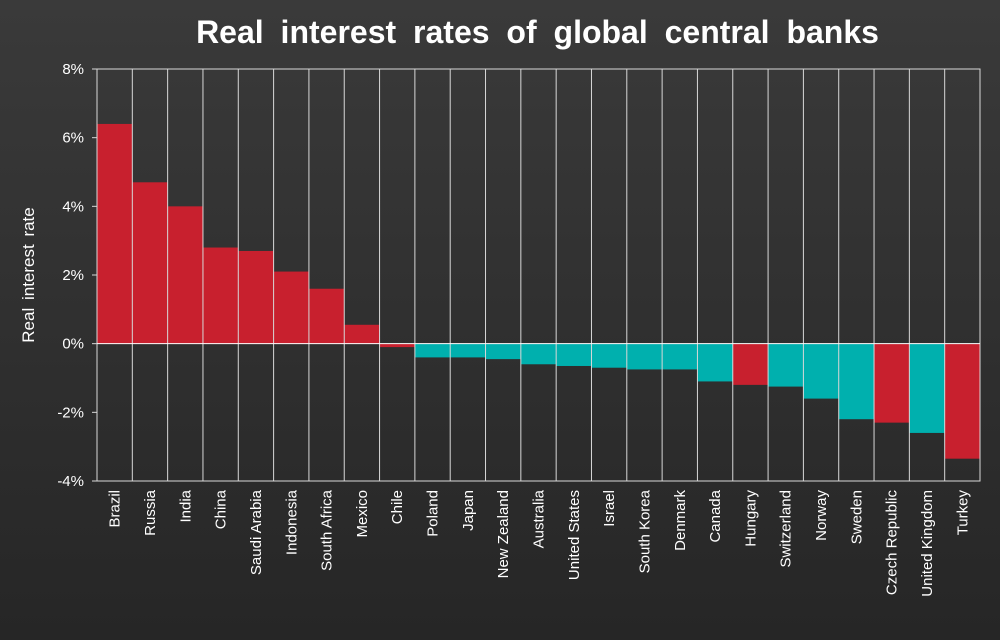 The image size is (1000, 640). Describe the element at coordinates (326, 316) in the screenshot. I see `bar-south-africa` at that location.